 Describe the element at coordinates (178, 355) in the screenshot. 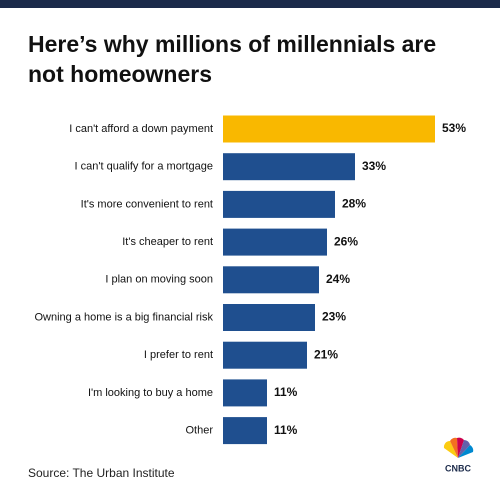

I see `category-label: I prefer to rent` at that location.